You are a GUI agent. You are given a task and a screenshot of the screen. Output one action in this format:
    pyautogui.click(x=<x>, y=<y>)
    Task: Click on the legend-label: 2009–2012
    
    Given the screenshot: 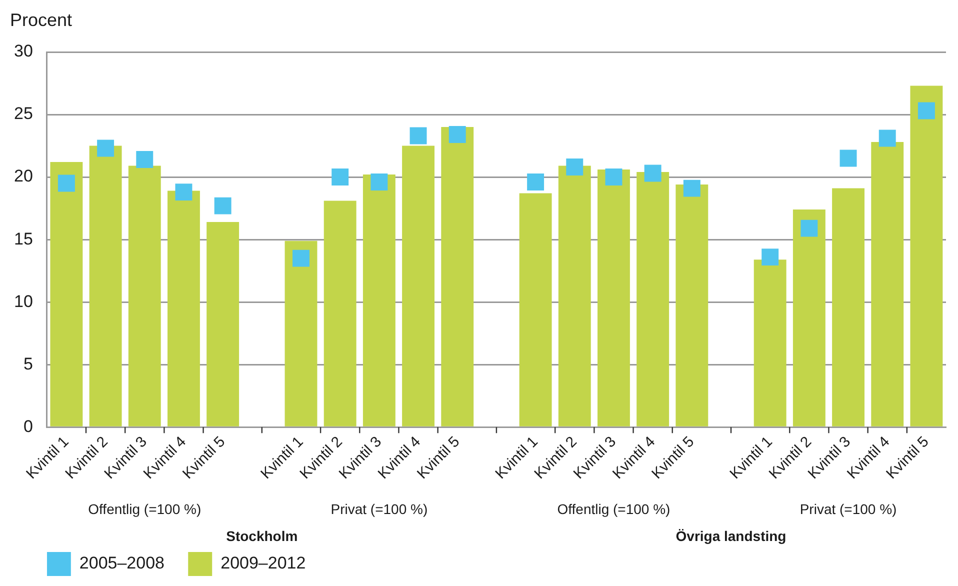 What is the action you would take?
    pyautogui.click(x=275, y=563)
    